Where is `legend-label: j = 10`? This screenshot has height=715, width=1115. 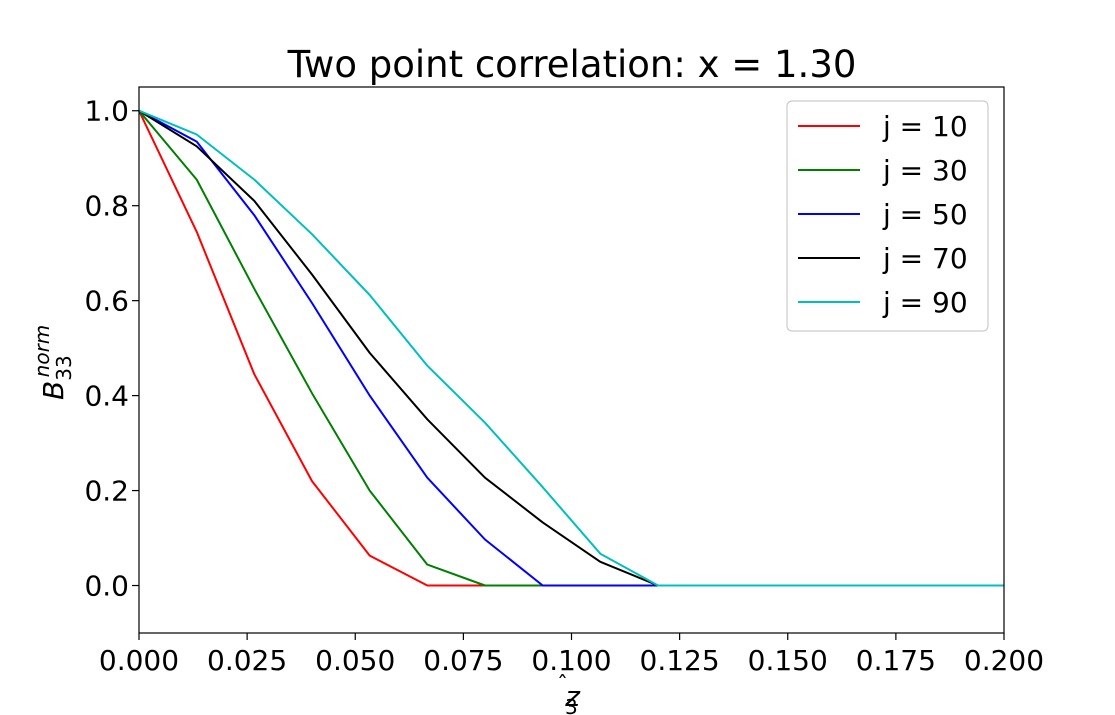 legend-label: j = 10 is located at coordinates (925, 126).